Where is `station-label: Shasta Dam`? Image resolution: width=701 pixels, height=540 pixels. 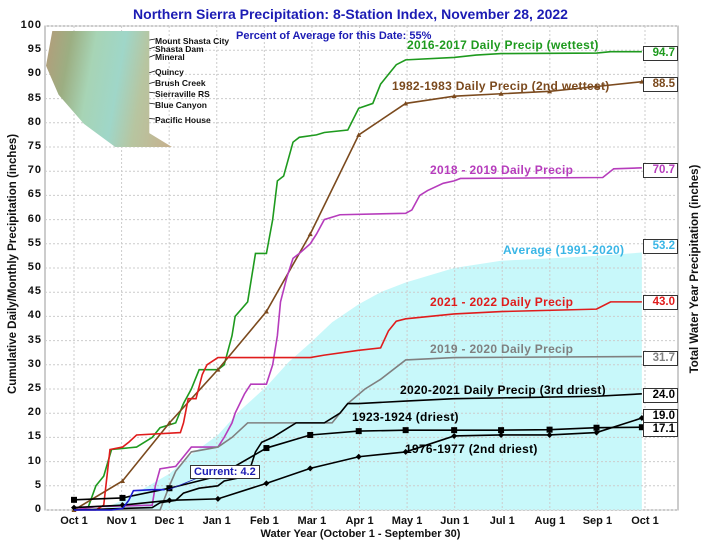 station-label: Shasta Dam is located at coordinates (179, 49).